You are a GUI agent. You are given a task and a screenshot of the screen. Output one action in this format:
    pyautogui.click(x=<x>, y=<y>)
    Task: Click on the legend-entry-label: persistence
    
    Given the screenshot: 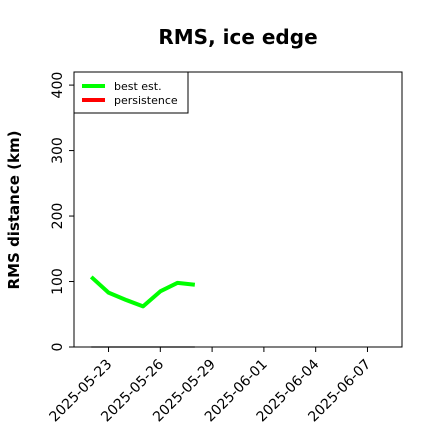 What is the action you would take?
    pyautogui.click(x=146, y=100)
    